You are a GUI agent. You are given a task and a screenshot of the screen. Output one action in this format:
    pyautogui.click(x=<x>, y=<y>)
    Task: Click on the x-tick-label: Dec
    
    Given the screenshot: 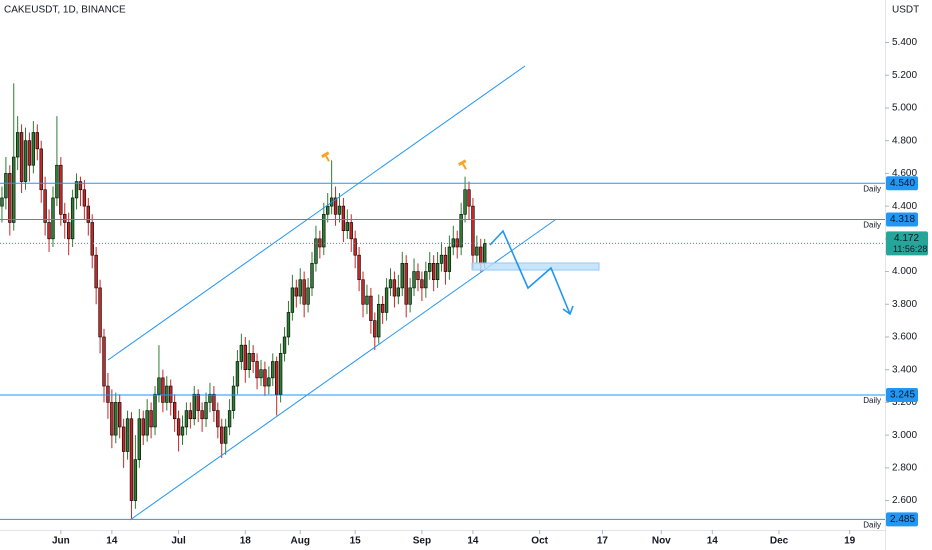 What is the action you would take?
    pyautogui.click(x=779, y=541)
    